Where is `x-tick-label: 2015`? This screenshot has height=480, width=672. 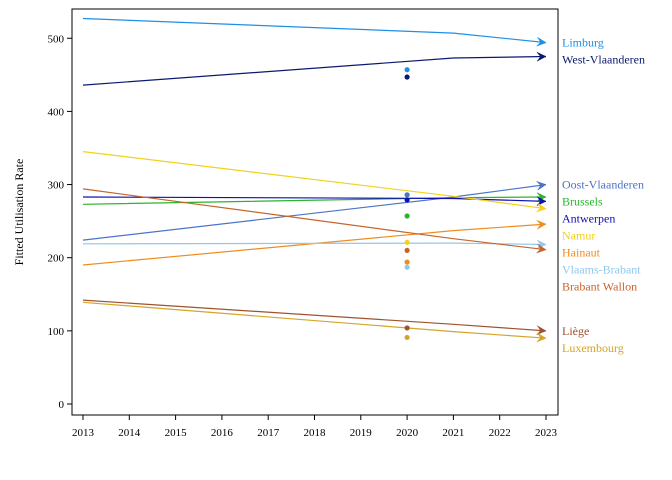 x-tick-label: 2015 is located at coordinates (176, 433).